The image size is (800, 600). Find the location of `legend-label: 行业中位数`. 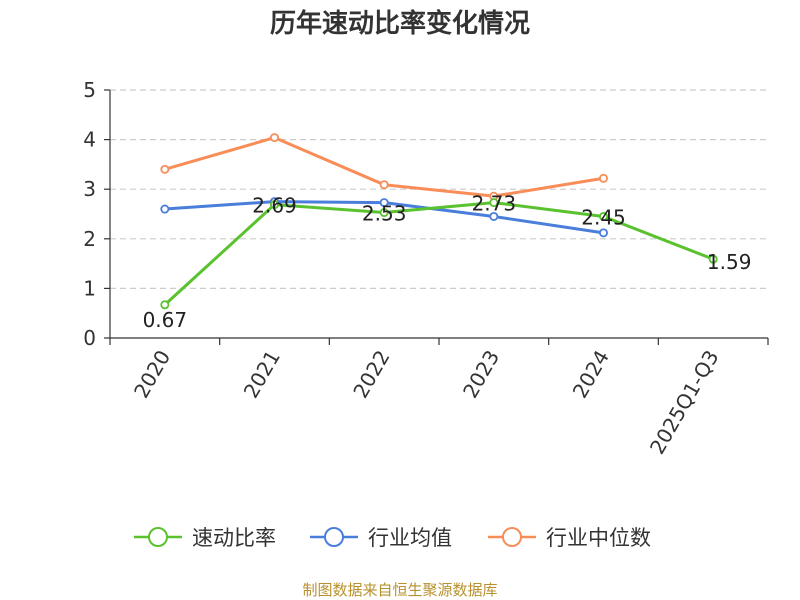

legend-label: 行业中位数 is located at coordinates (598, 538).